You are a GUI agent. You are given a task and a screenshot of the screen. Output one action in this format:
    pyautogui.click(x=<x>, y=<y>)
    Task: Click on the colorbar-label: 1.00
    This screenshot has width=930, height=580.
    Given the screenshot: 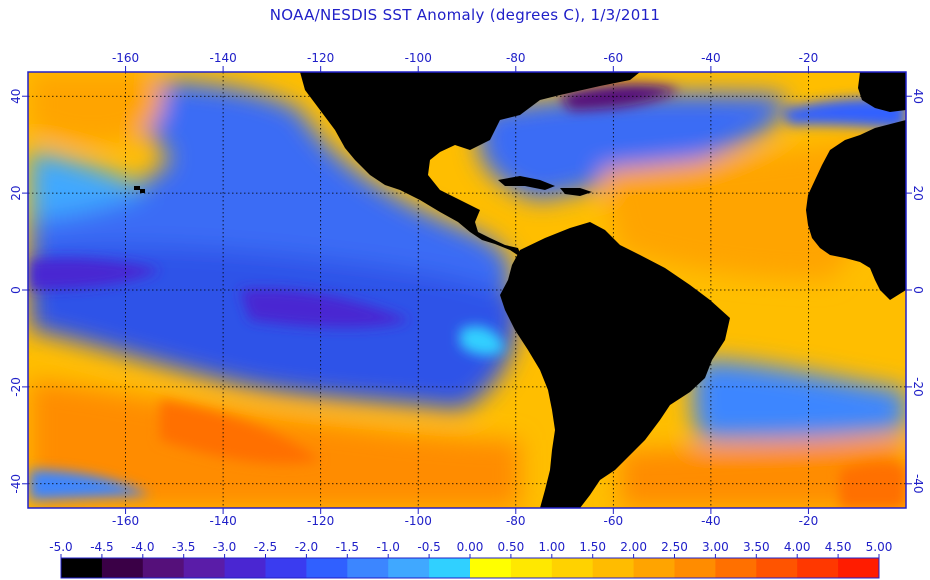 What is the action you would take?
    pyautogui.click(x=551, y=547)
    